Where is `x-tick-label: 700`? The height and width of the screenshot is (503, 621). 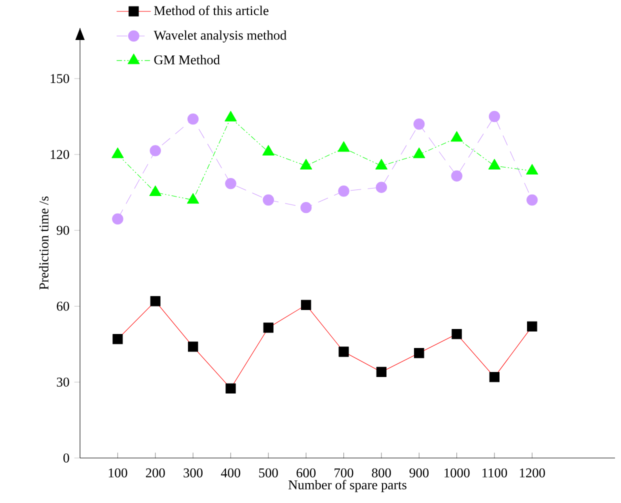 x-tick-label: 700 is located at coordinates (344, 473).